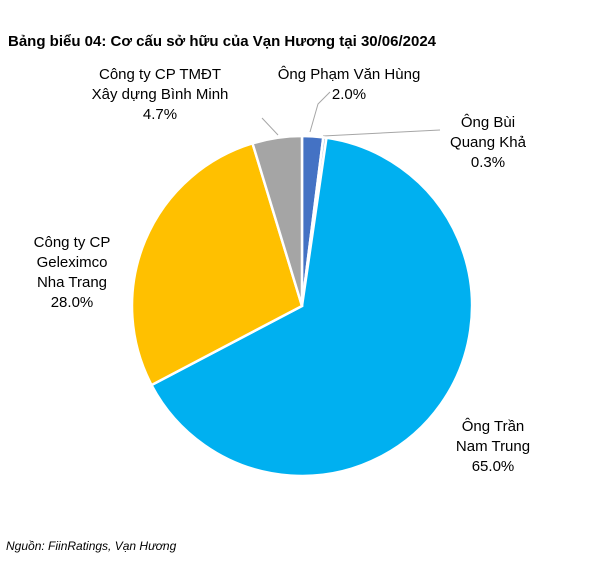 The height and width of the screenshot is (571, 601). What do you see at coordinates (160, 114) in the screenshot?
I see `value-label: 4.7%` at bounding box center [160, 114].